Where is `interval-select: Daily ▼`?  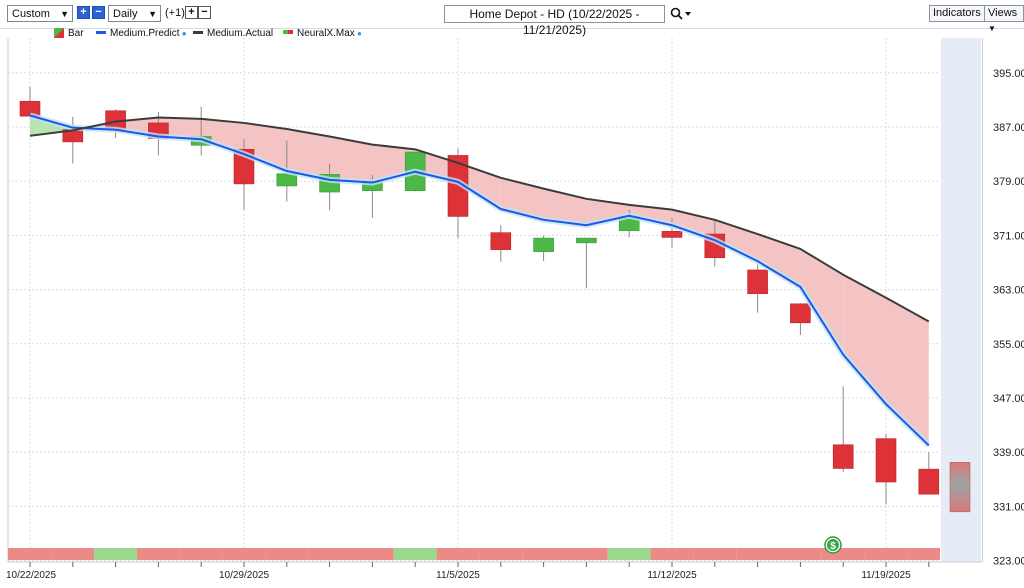
interval-select: Daily ▼ is located at coordinates (134, 13).